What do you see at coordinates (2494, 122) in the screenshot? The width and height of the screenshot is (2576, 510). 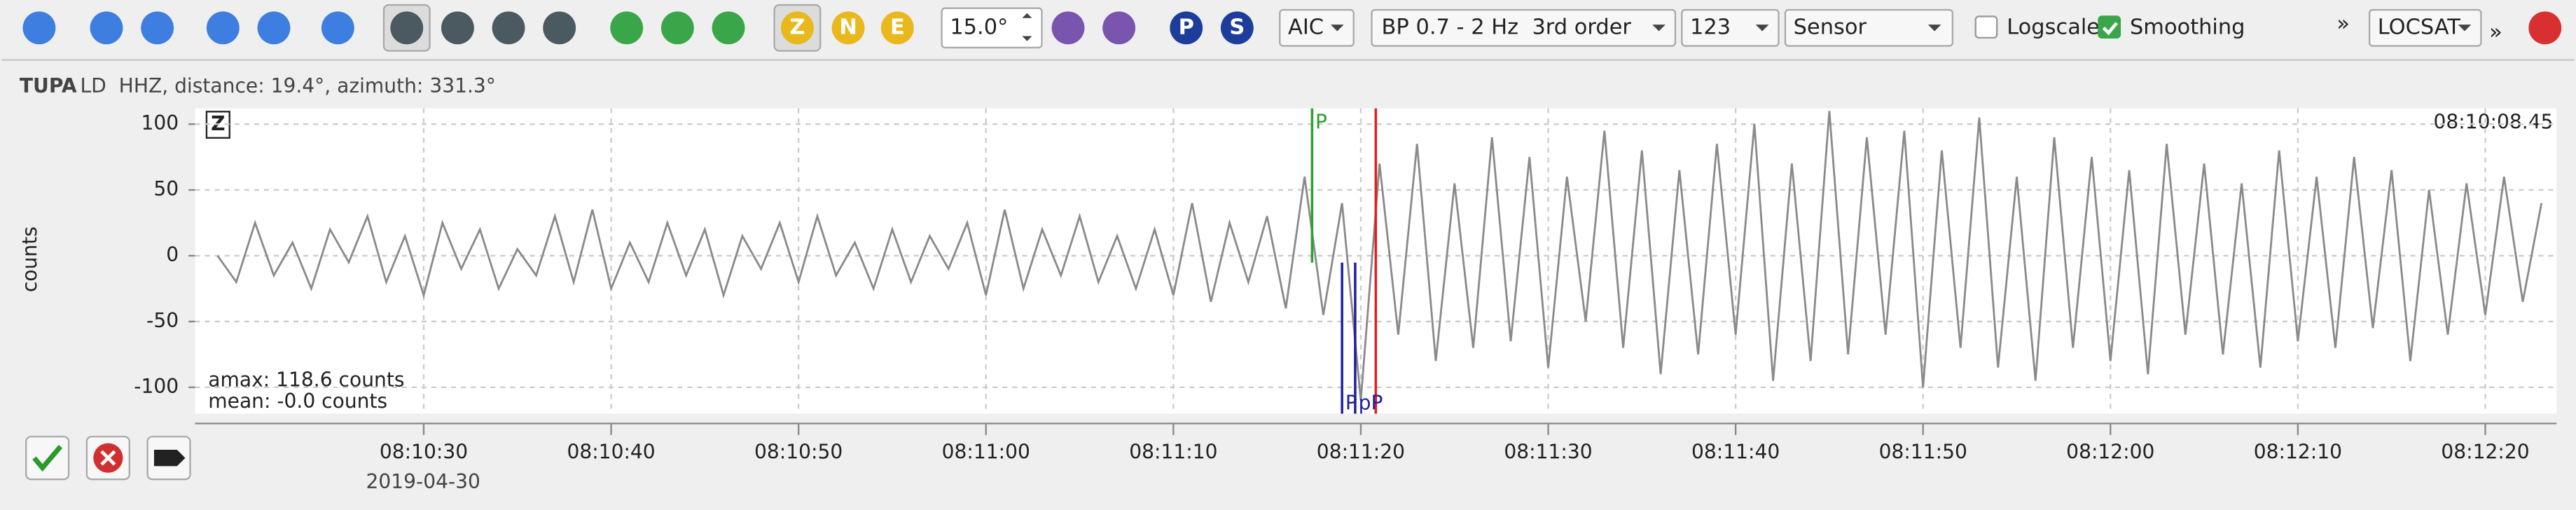 I see `time-label: 08:10:08.45` at bounding box center [2494, 122].